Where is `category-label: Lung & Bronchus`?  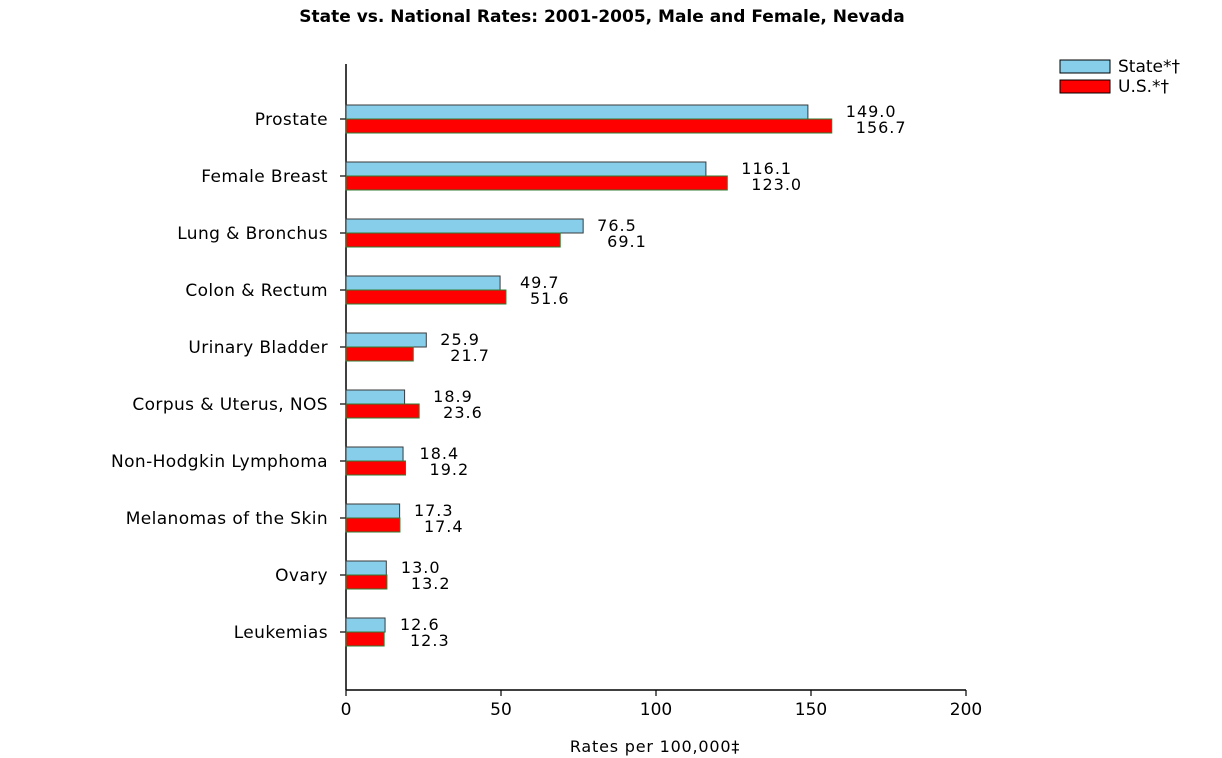
category-label: Lung & Bronchus is located at coordinates (252, 234).